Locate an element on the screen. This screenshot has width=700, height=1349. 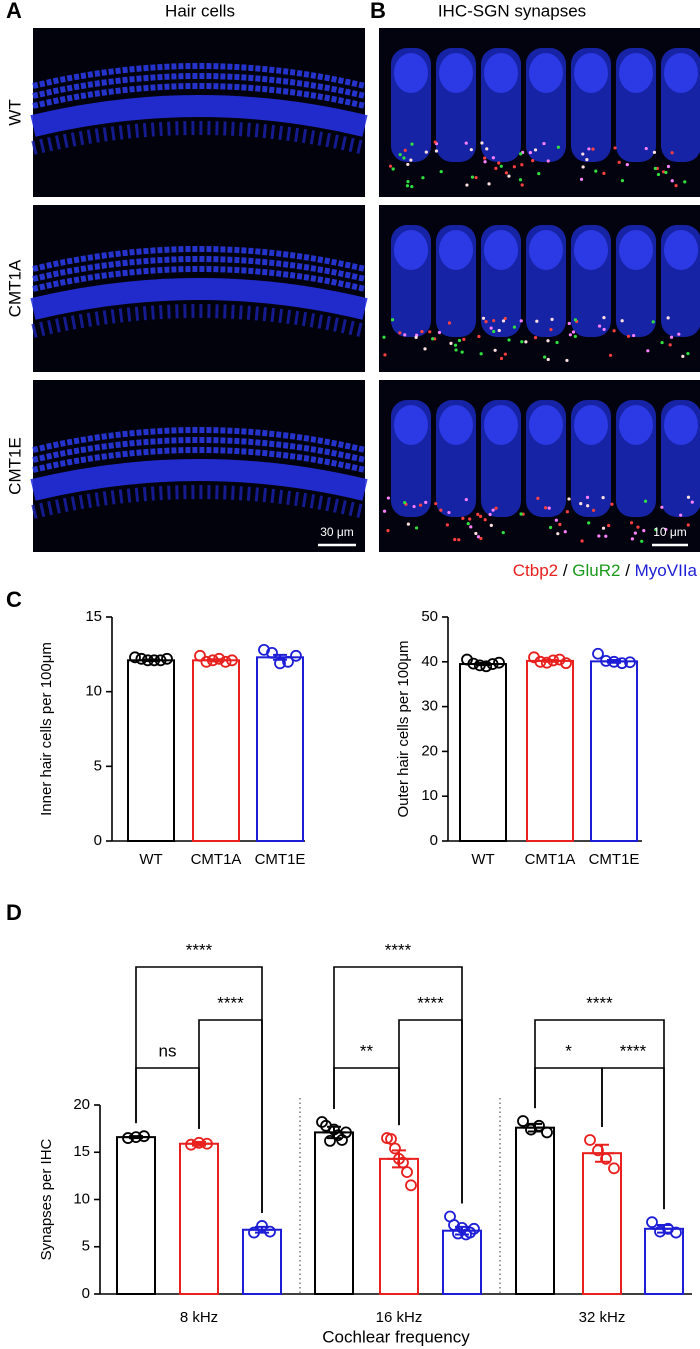
stain-legend: Ctbp2 / GluR2 / MyoVIIa is located at coordinates (605, 570).